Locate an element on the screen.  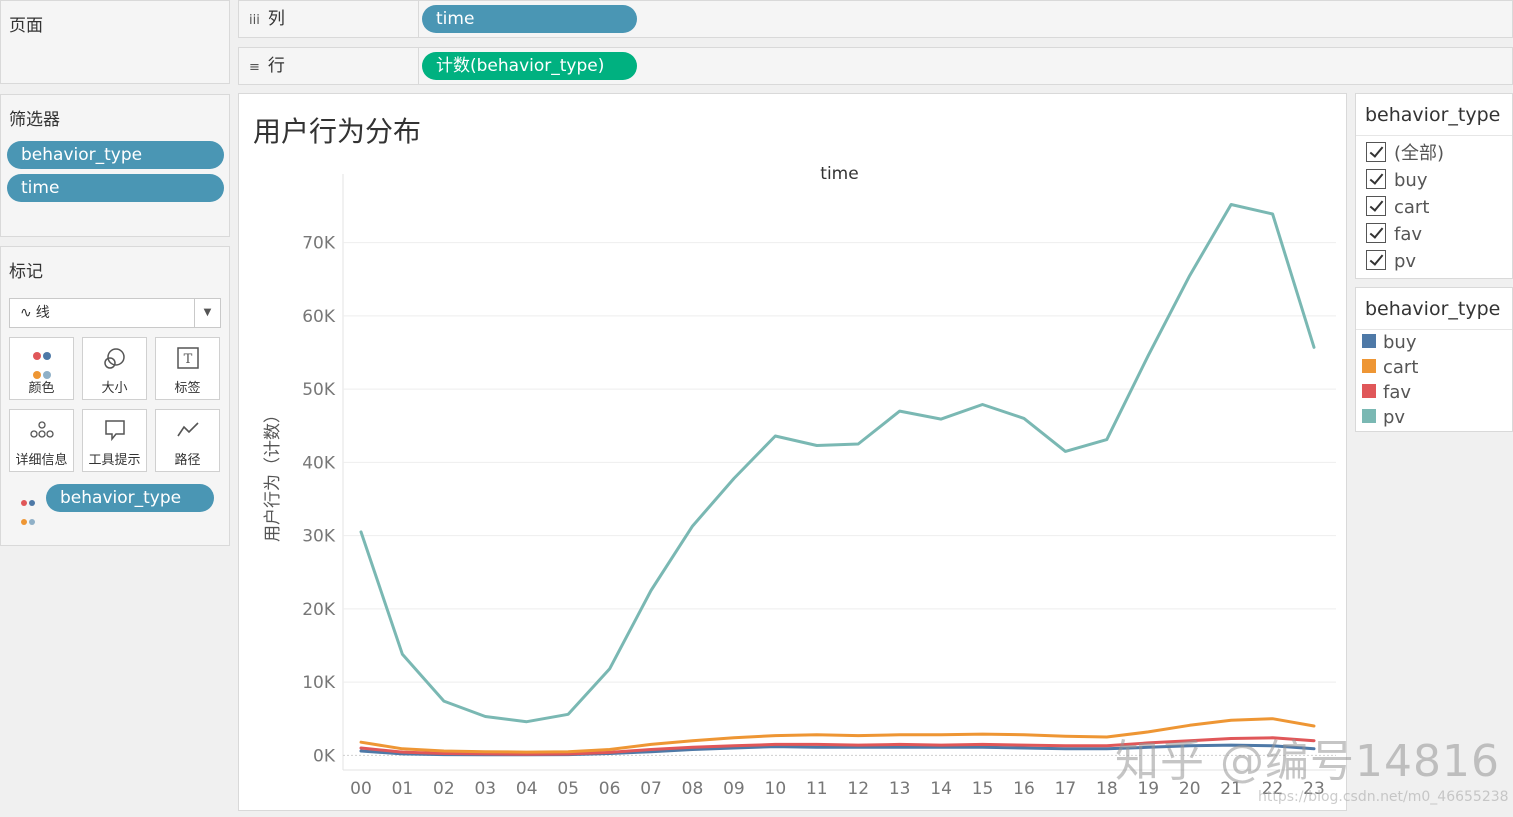
filter-item-all: (全部) is located at coordinates (1405, 154).